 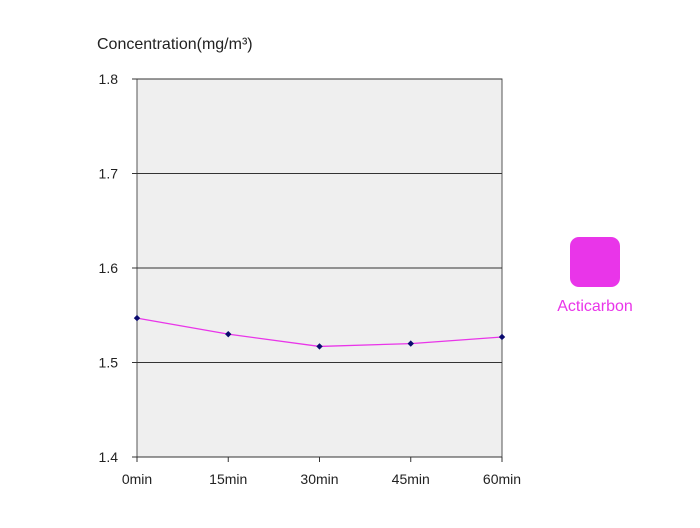 I want to click on legend-label: Acticarbon, so click(x=595, y=306).